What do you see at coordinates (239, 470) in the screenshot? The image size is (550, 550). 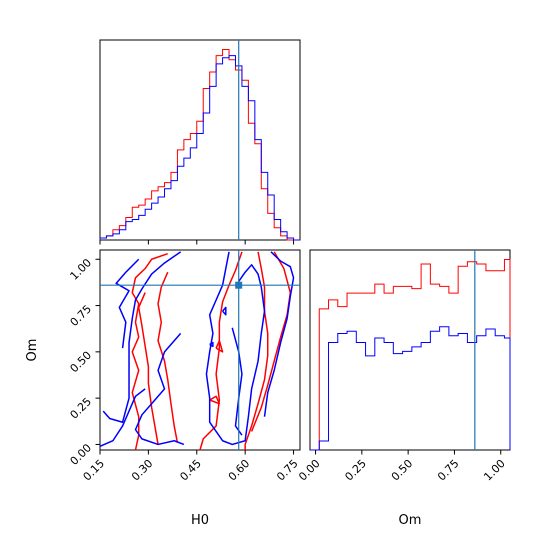 I see `contour-x-tick-label: 0.60` at bounding box center [239, 470].